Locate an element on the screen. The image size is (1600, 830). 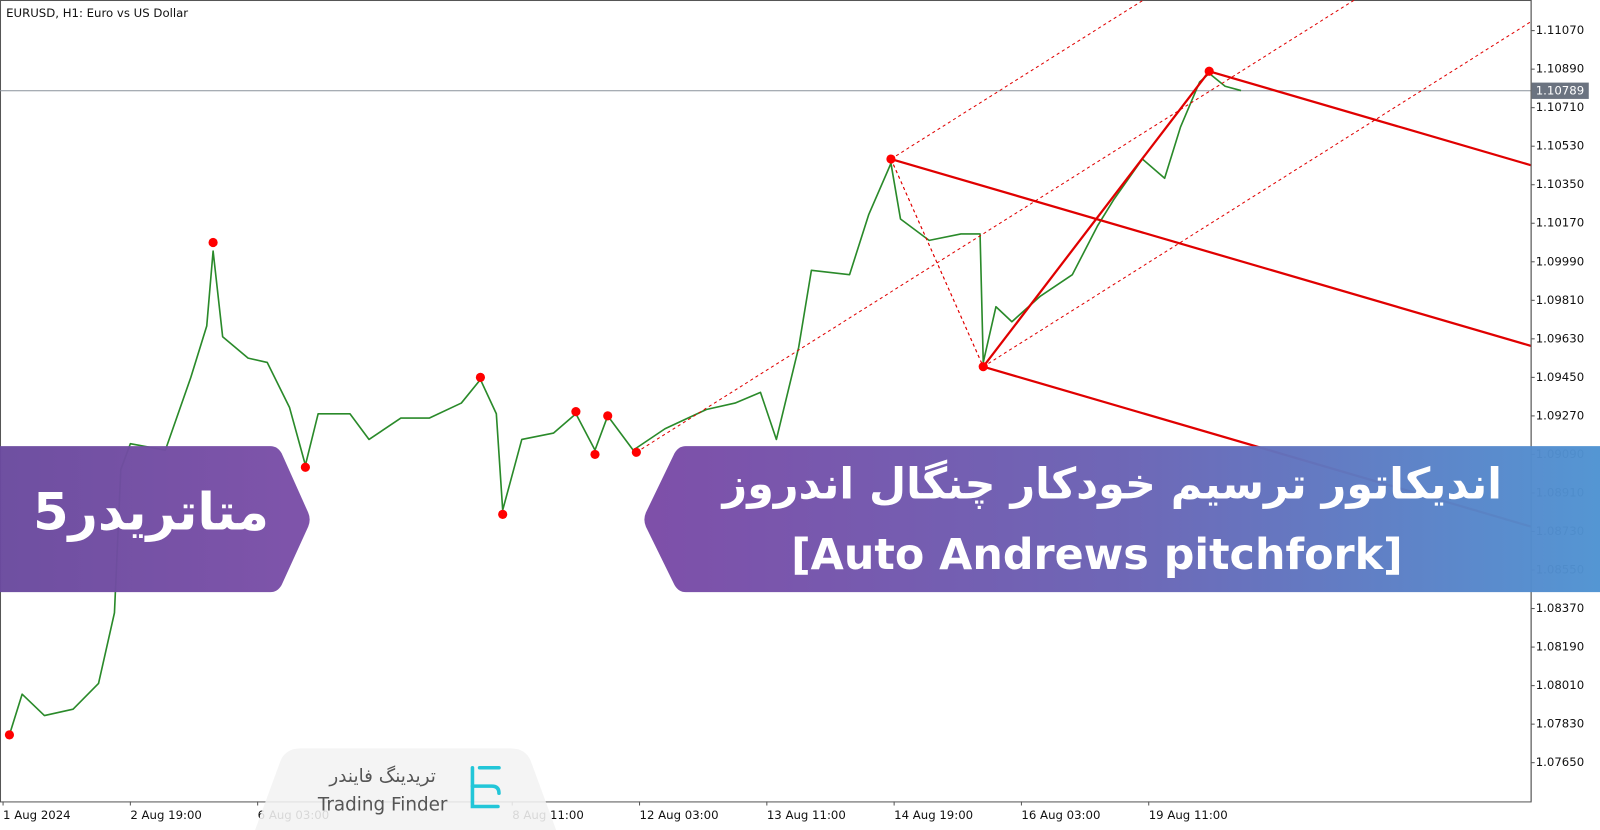
x-tick-label: 1 Aug 2024 is located at coordinates (37, 815).